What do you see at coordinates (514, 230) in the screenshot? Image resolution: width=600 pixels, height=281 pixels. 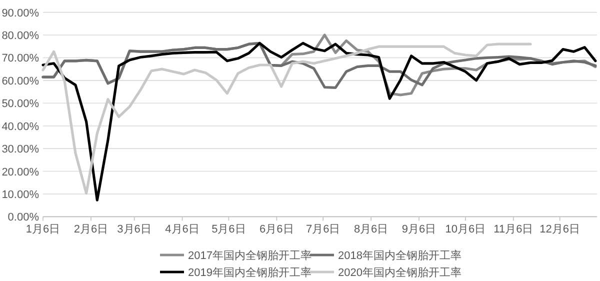 I see `x-tick-label: 11月6日` at bounding box center [514, 230].